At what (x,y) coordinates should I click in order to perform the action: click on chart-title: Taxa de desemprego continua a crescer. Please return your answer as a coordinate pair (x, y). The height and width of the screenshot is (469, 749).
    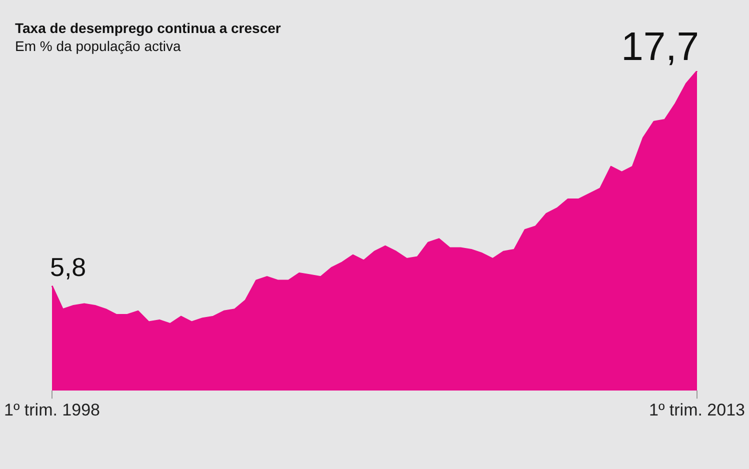
    Looking at the image, I should click on (148, 28).